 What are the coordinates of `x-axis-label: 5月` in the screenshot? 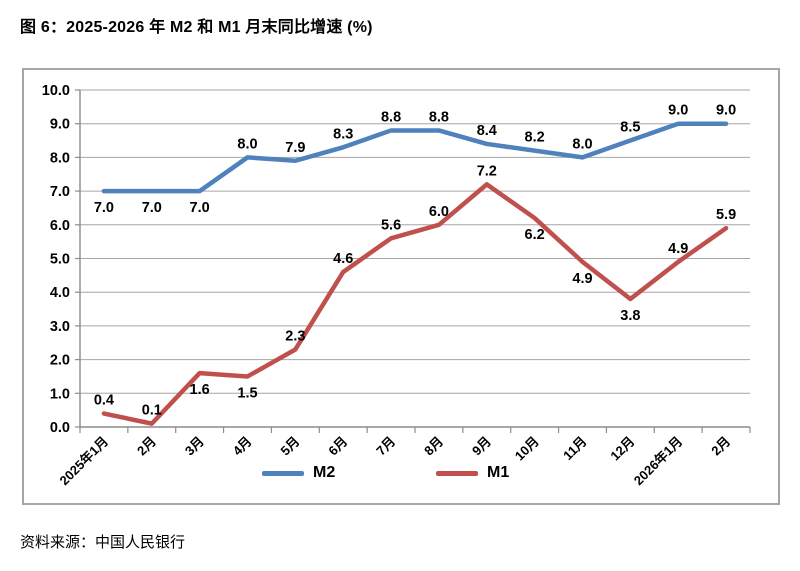 It's located at (290, 446).